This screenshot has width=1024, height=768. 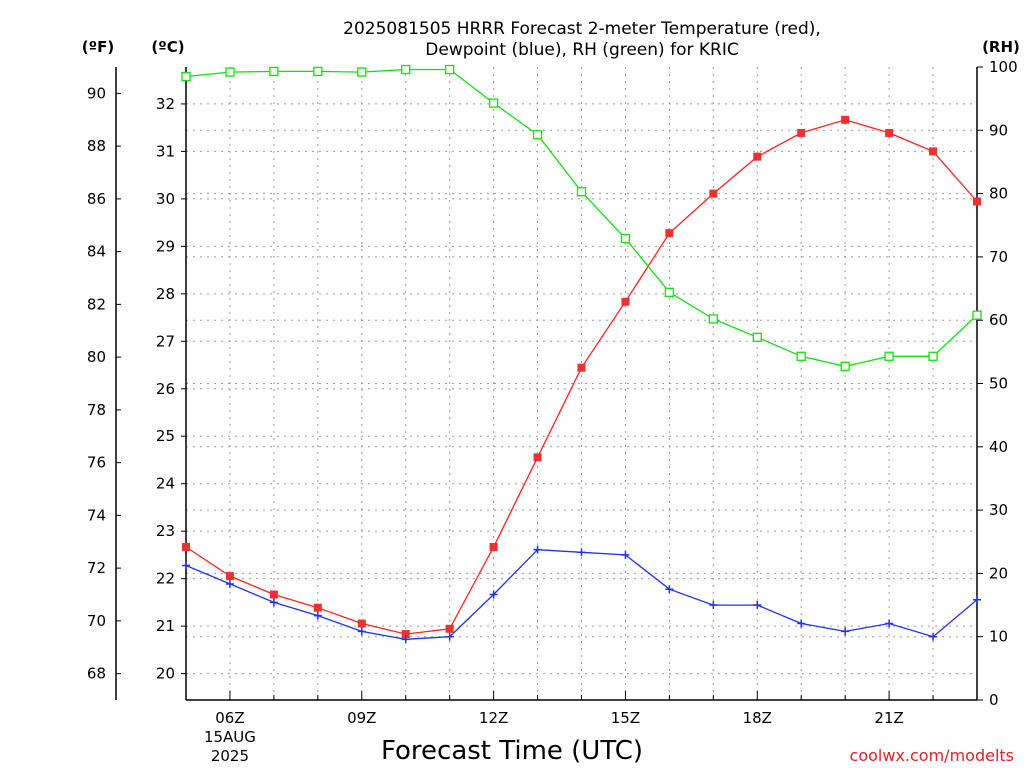 I want to click on celsius-tick-label: 24, so click(x=165, y=484).